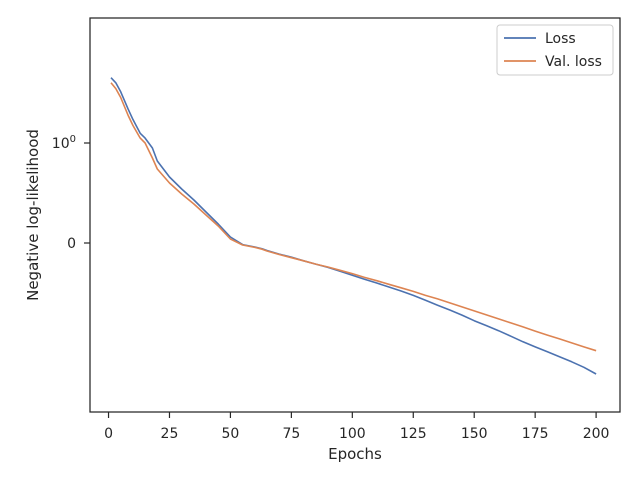 The width and height of the screenshot is (640, 480). What do you see at coordinates (555, 50) in the screenshot?
I see `legend: Loss Val. loss` at bounding box center [555, 50].